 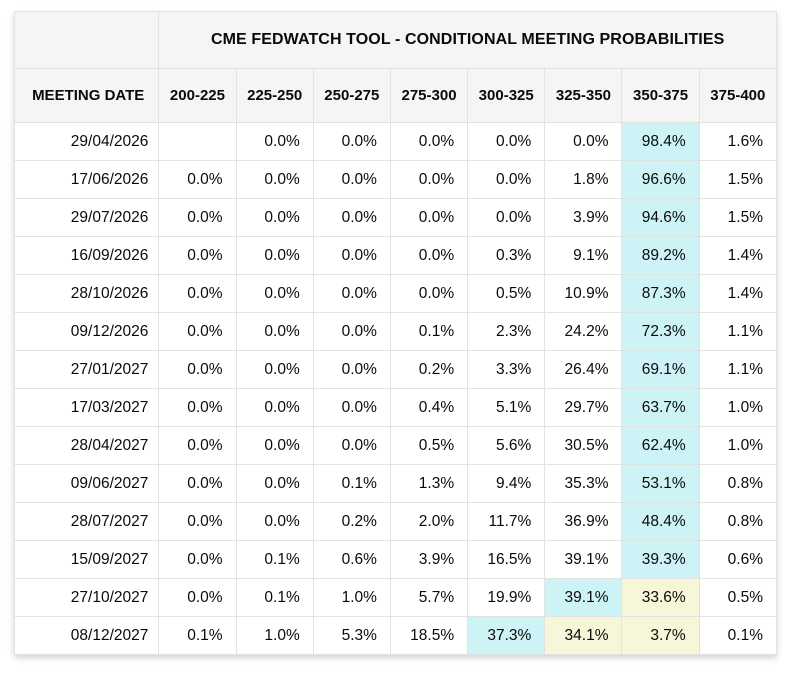 What do you see at coordinates (351, 559) in the screenshot?
I see `probability-cell: 0.6%` at bounding box center [351, 559].